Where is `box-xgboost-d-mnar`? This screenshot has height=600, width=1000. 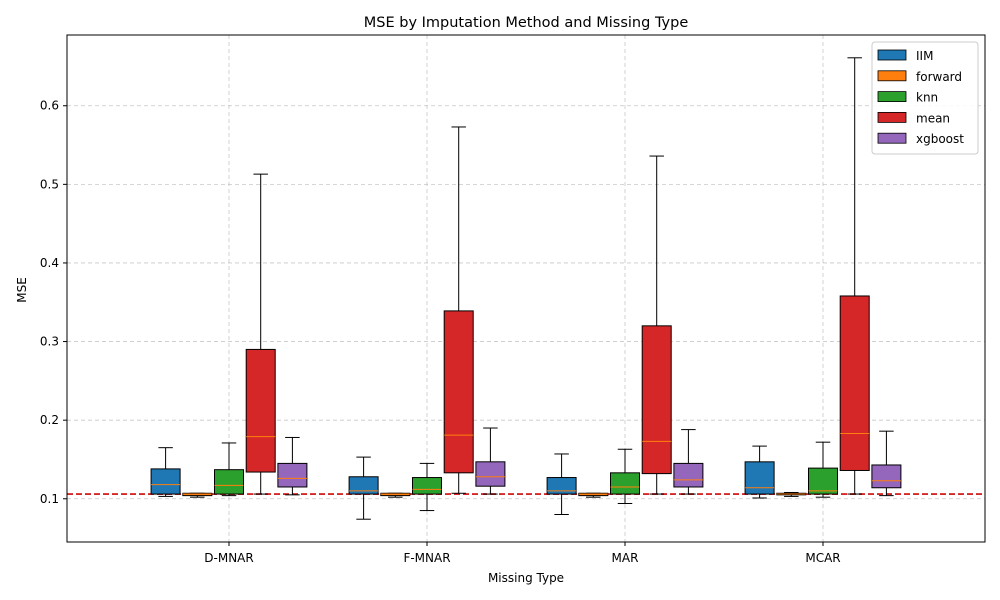
box-xgboost-d-mnar is located at coordinates (292, 466).